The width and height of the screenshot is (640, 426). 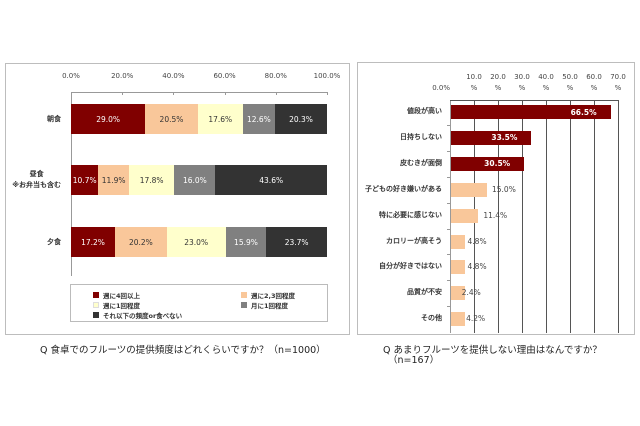 I want to click on category-label: 朝食, so click(x=54, y=119).